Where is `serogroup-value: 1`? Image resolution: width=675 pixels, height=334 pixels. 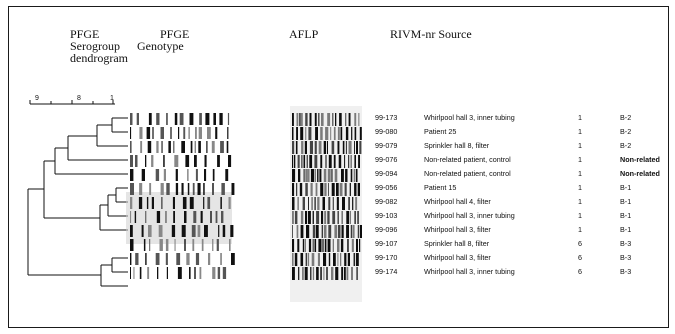 serogroup-value: 1 is located at coordinates (580, 145).